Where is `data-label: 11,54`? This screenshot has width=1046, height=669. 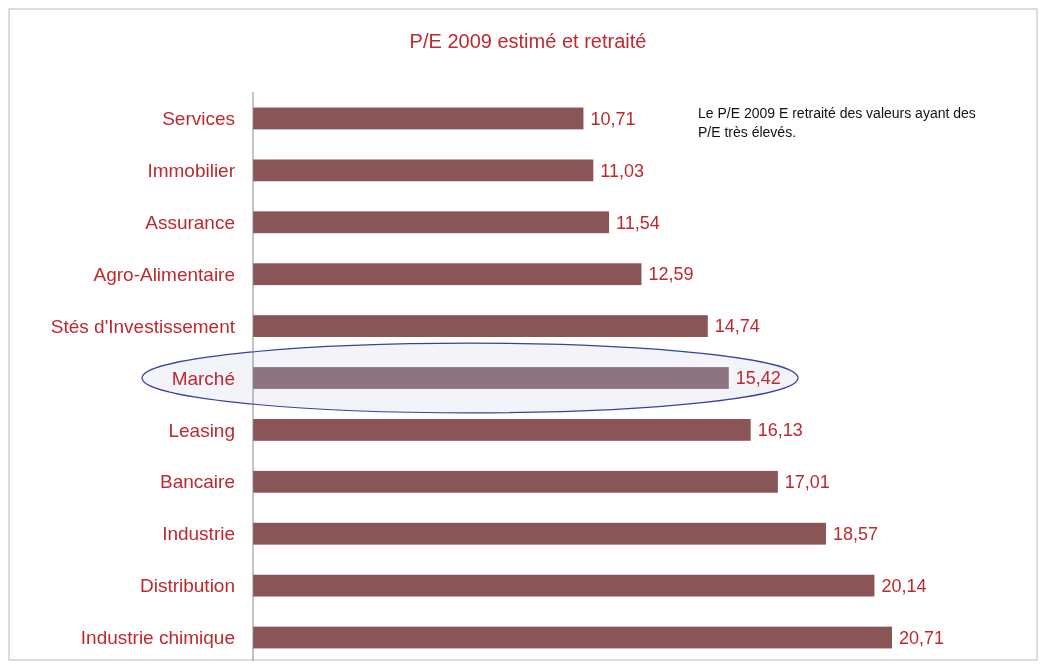 data-label: 11,54 is located at coordinates (638, 222).